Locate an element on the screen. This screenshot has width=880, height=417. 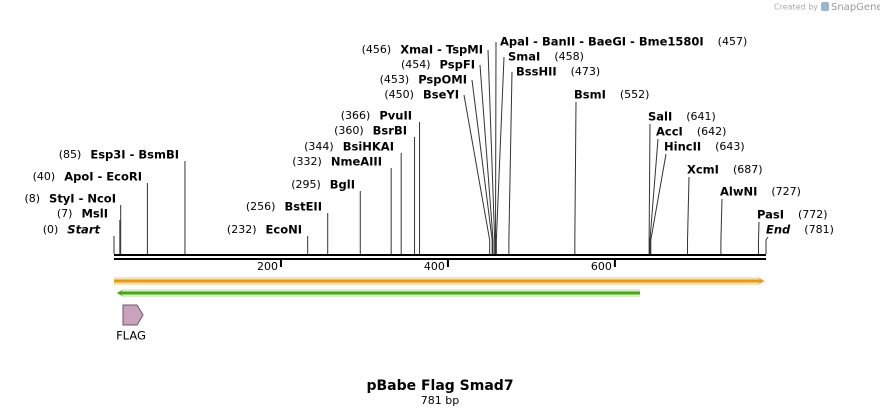
site-position: (643) is located at coordinates (730, 146).